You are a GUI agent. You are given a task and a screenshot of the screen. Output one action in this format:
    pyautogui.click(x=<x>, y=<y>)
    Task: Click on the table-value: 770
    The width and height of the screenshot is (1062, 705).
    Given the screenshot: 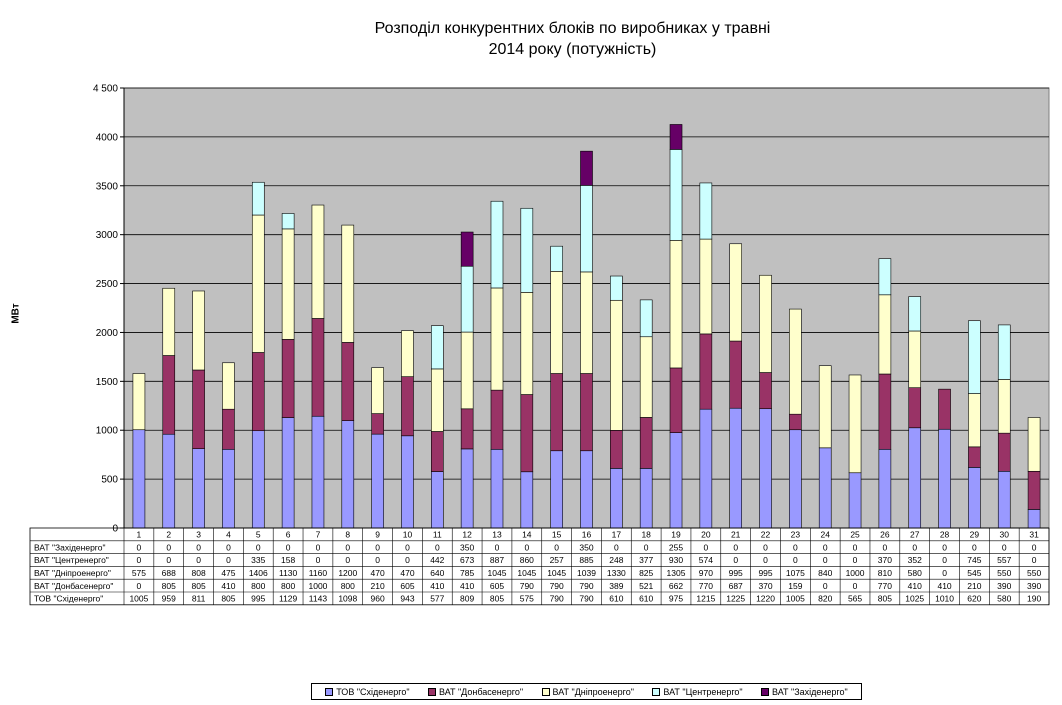 What is the action you would take?
    pyautogui.click(x=885, y=586)
    